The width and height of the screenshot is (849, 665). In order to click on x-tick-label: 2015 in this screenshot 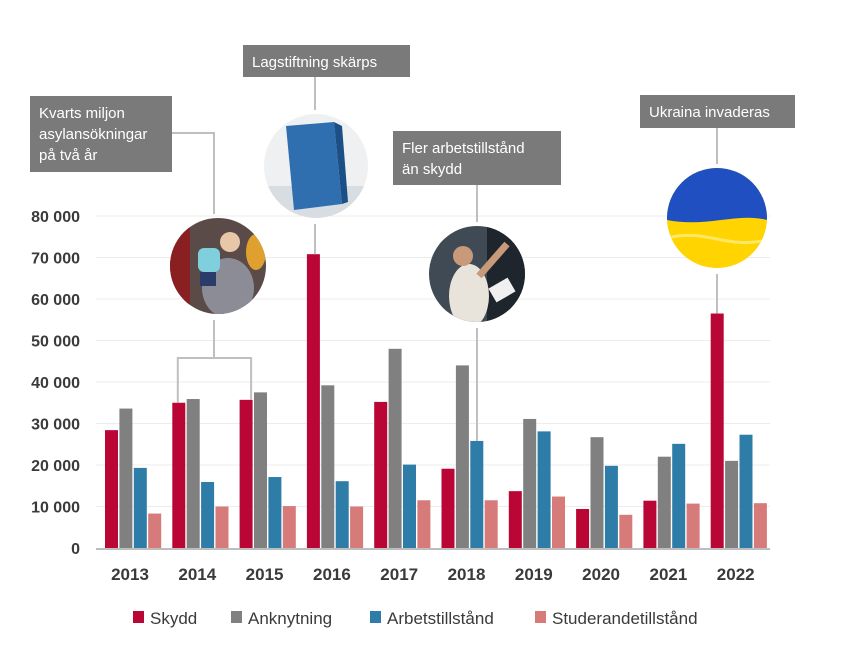, I will do `click(265, 574)`.